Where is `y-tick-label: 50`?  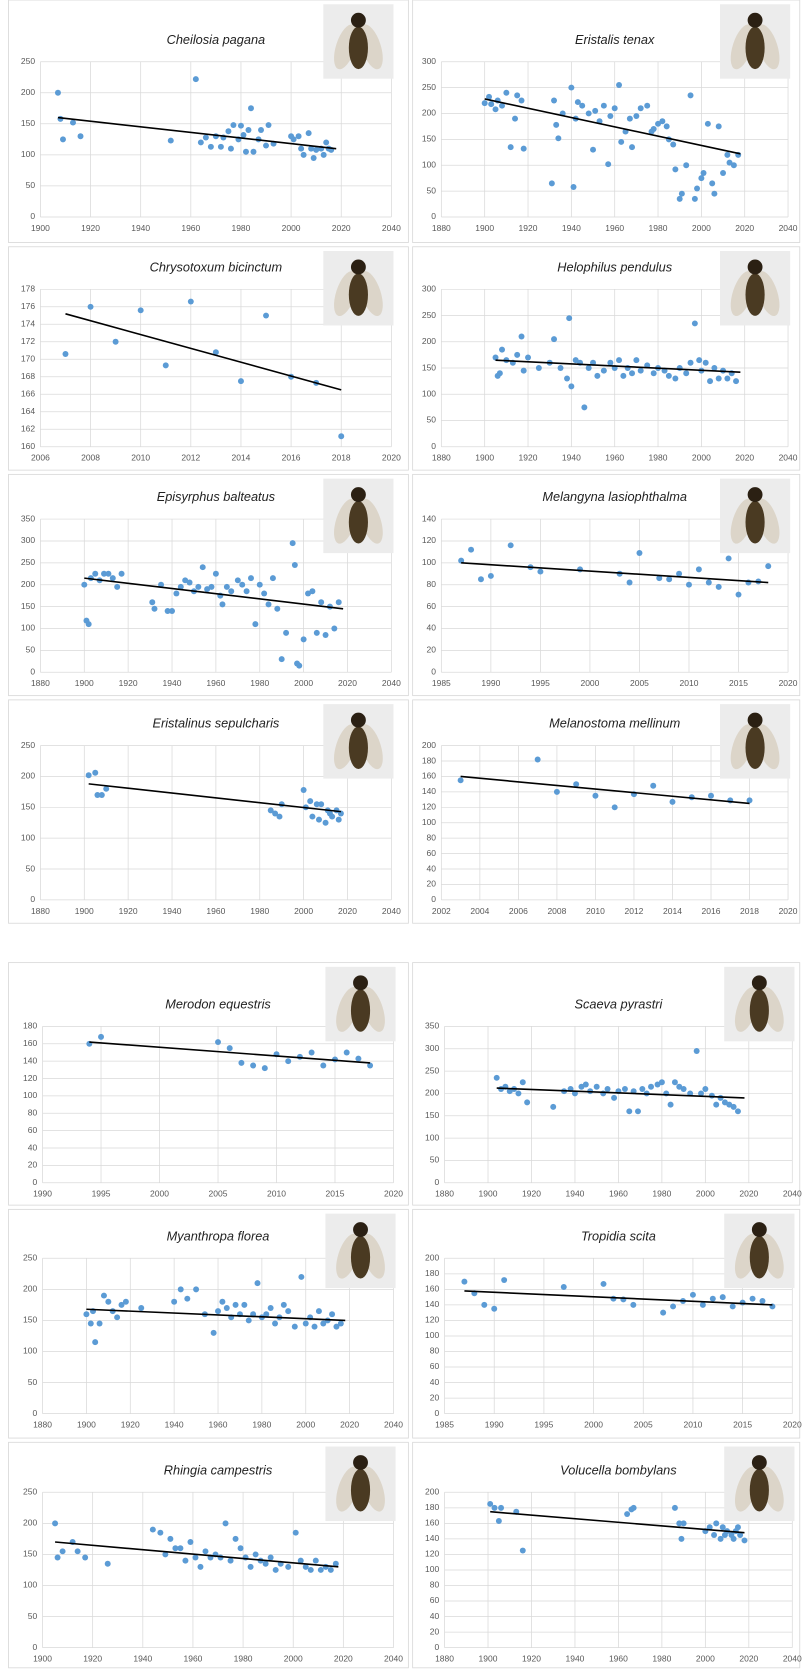
y-tick-label: 50 is located at coordinates (31, 868).